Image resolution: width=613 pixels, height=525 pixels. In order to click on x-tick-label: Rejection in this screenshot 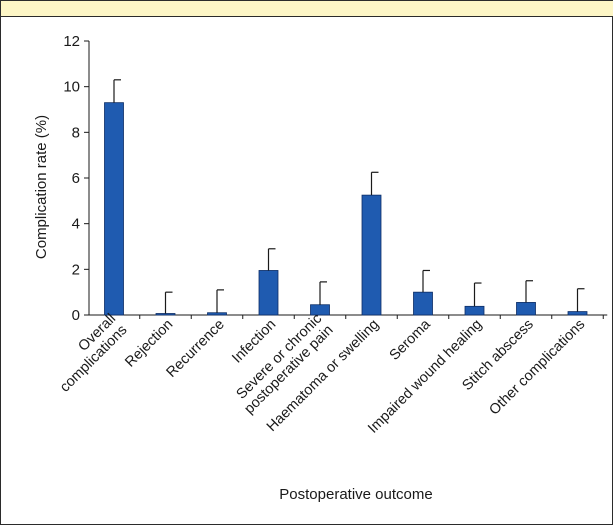, I will do `click(149, 344)`.